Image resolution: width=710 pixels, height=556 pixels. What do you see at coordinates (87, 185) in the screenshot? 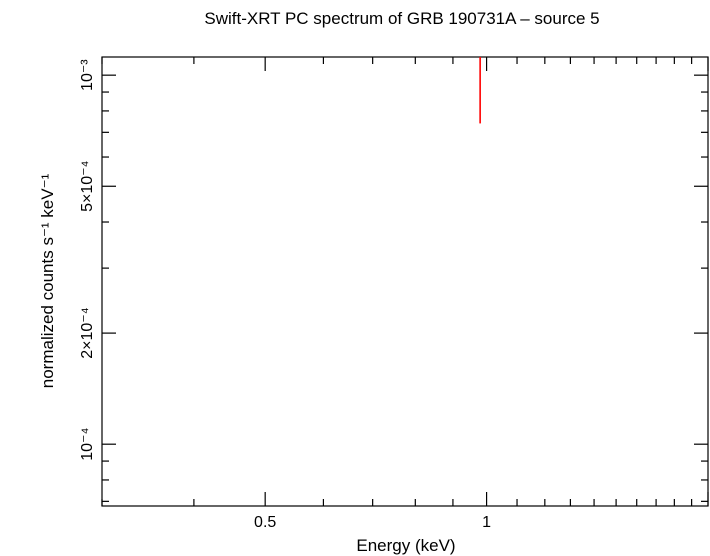
I see `y-tick-label: 5×10⁻⁴` at bounding box center [87, 185].